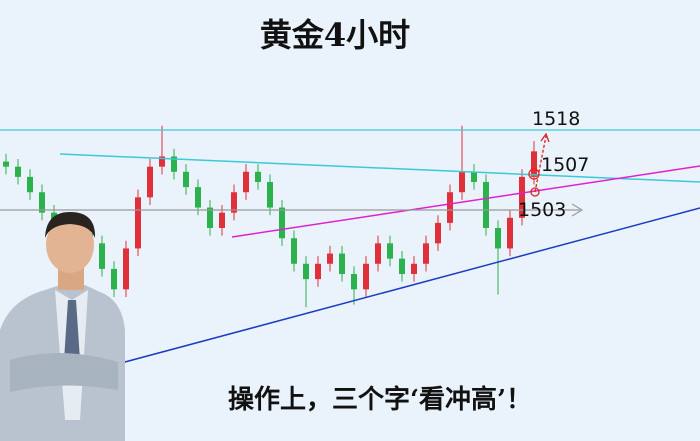 This screenshot has height=441, width=700. I want to click on caption: 操作上，三个字‘看冲高’！, so click(380, 399).